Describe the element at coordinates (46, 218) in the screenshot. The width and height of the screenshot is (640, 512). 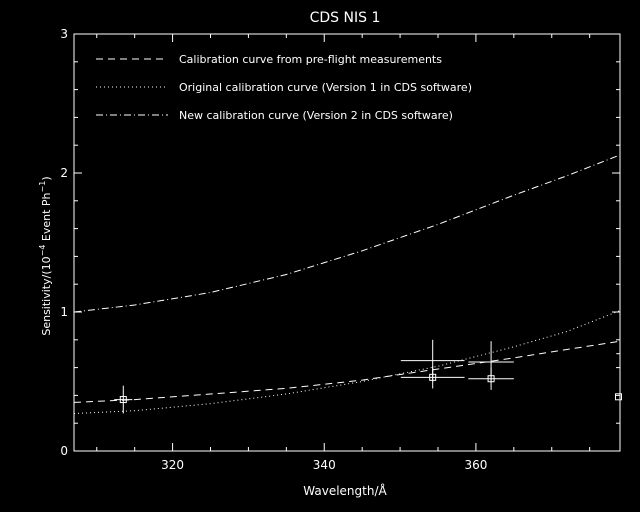
I see `y-axis-label-part: Event Ph` at that location.